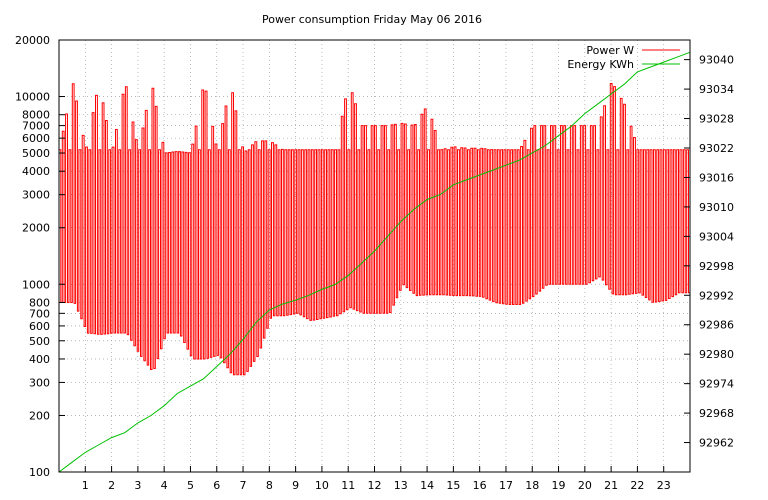 The image size is (768, 500). What do you see at coordinates (36, 153) in the screenshot?
I see `left-tick-label: 5000` at bounding box center [36, 153].